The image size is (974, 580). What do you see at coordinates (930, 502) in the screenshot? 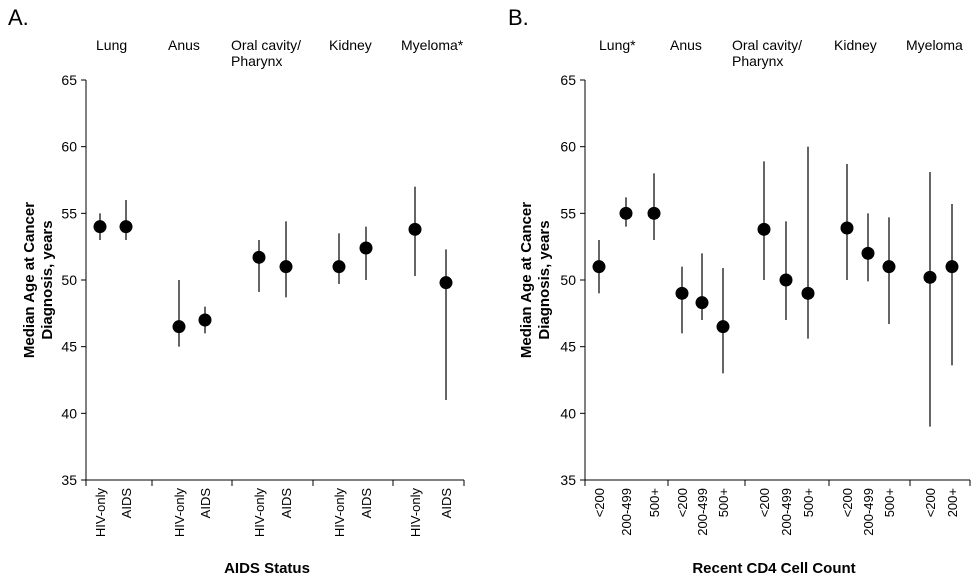
I see `x-tick-label-b-4-0: <200` at bounding box center [930, 502].